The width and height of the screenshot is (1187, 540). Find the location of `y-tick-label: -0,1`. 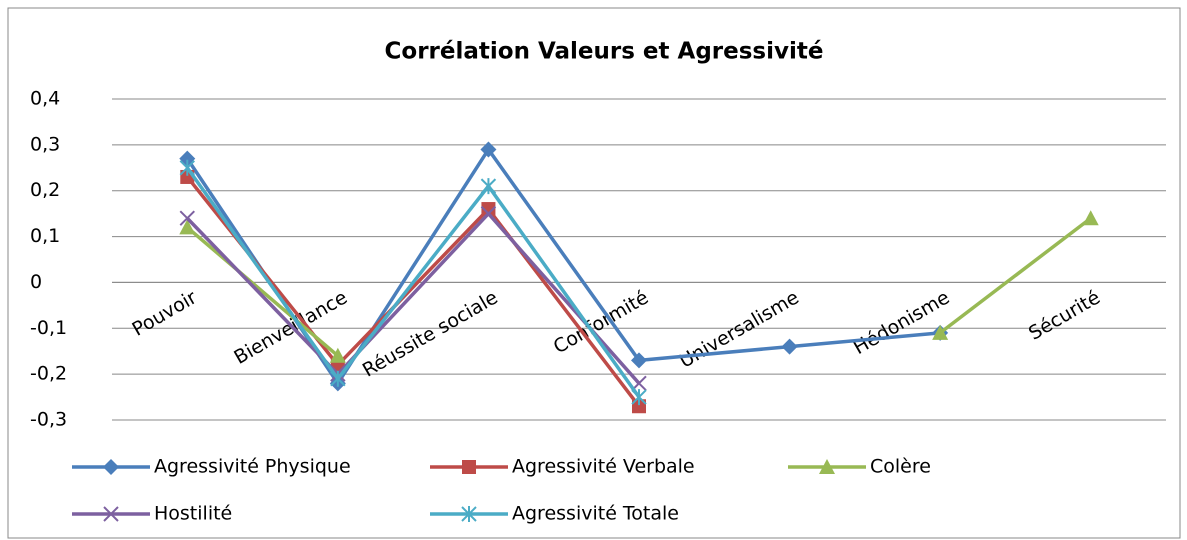

y-tick-label: -0,1 is located at coordinates (48, 328).